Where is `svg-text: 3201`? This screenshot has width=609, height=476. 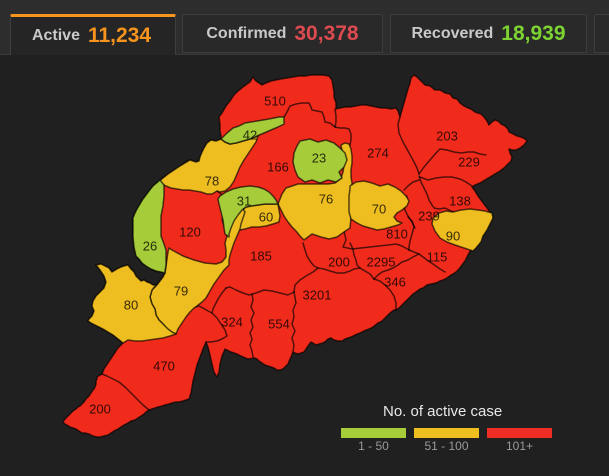 svg-text: 3201 is located at coordinates (317, 295).